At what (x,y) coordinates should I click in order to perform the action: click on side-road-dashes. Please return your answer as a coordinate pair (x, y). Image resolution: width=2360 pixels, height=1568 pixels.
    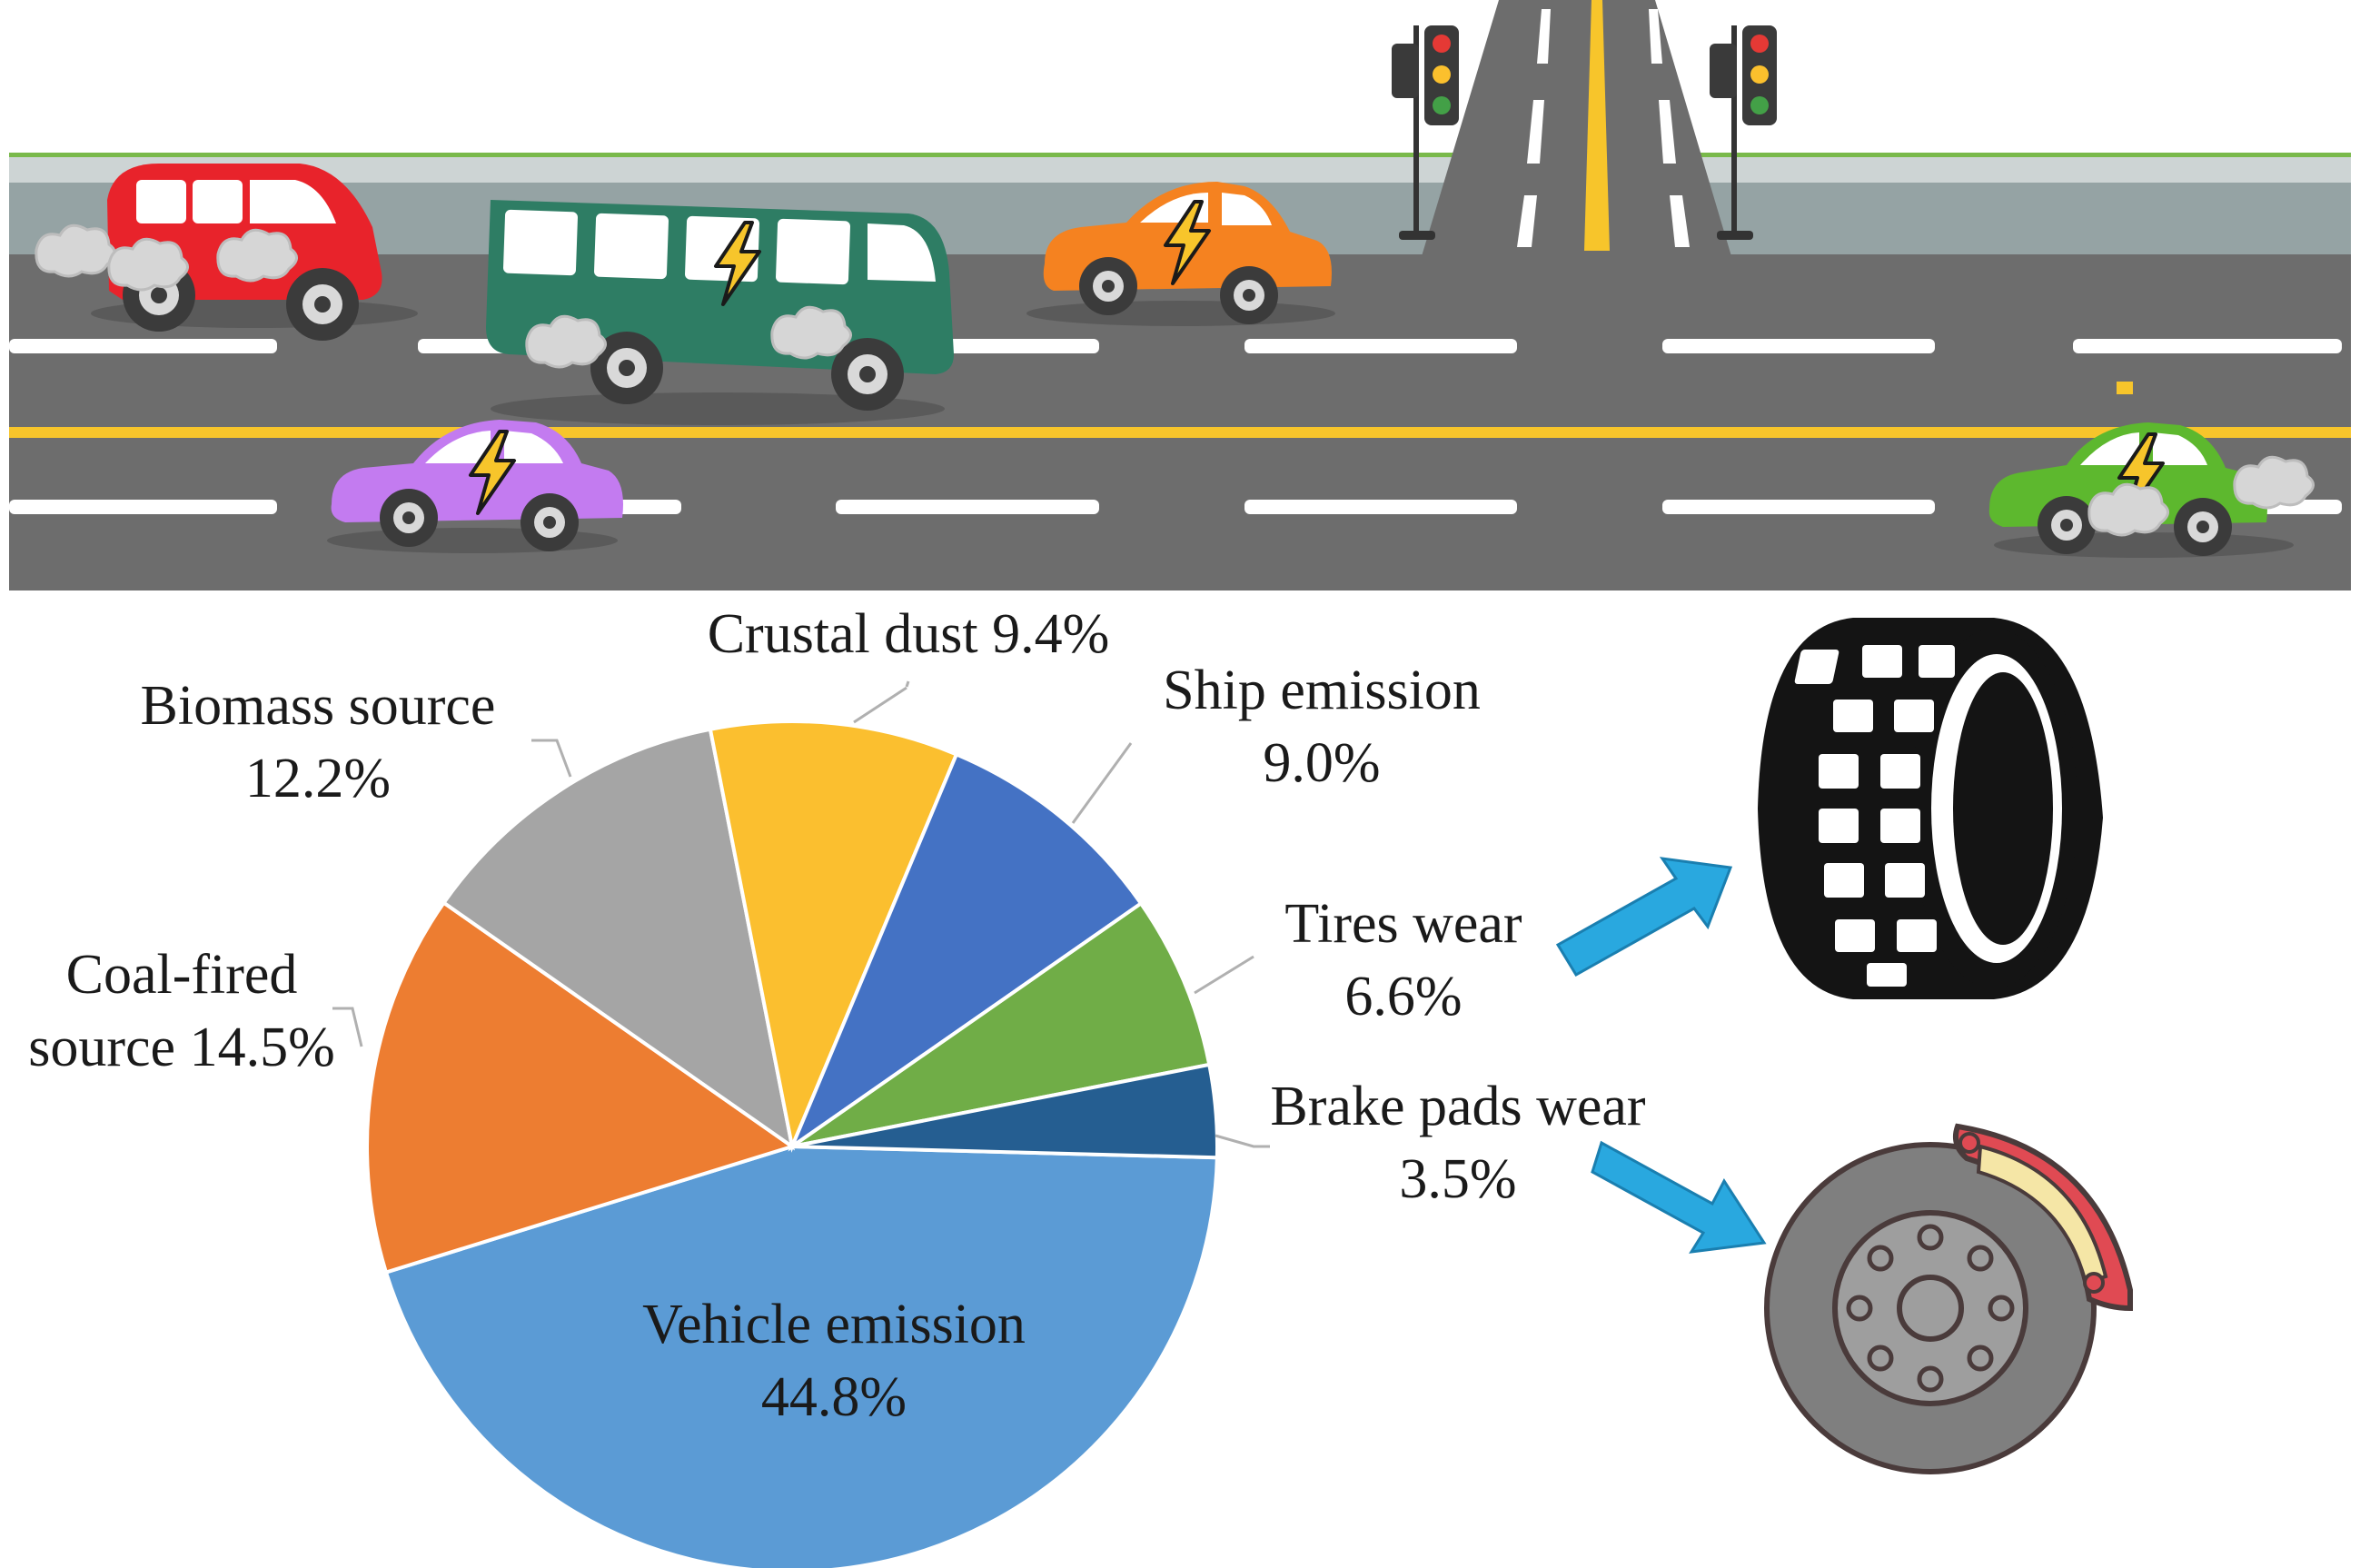
    Looking at the image, I should click on (1603, 128).